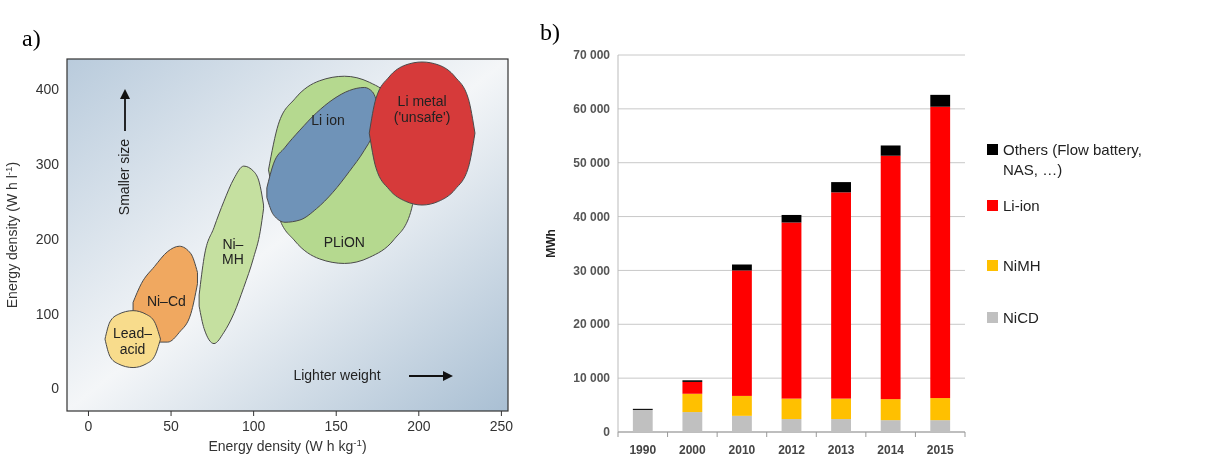 The height and width of the screenshot is (463, 1216). Describe the element at coordinates (742, 450) in the screenshot. I see `x-tick-label: 2010` at that location.